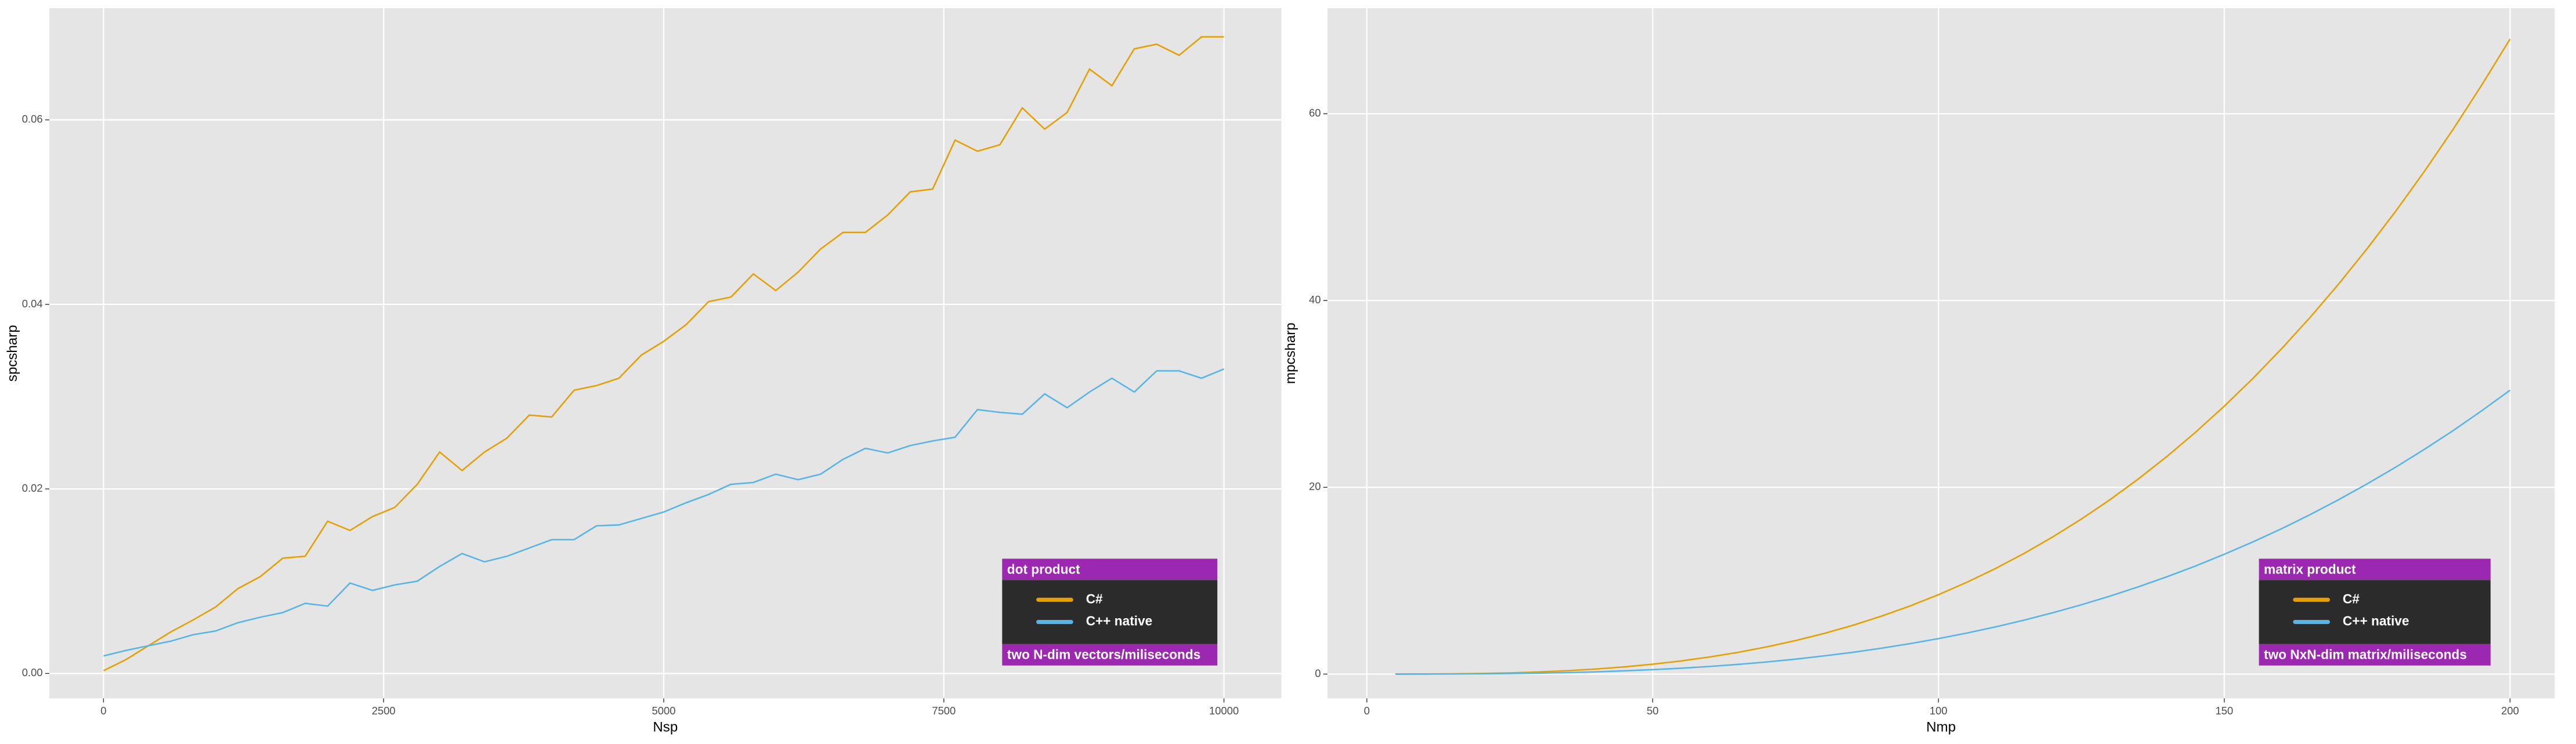  Describe the element at coordinates (2365, 655) in the screenshot. I see `legend-note: two NxN-dim matrix/miliseconds` at that location.